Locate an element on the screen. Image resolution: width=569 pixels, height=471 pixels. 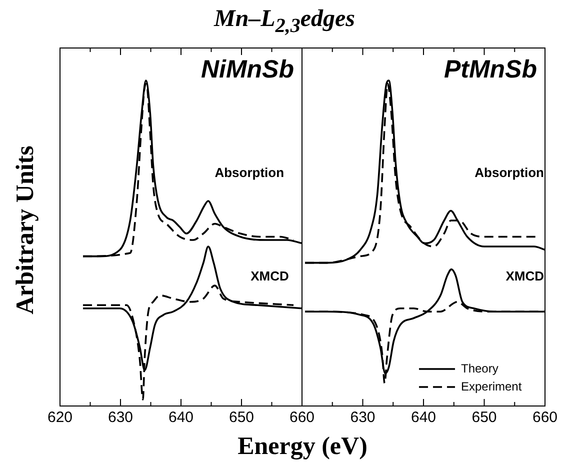
x-axis-title: Energy (eV) is located at coordinates (302, 447).